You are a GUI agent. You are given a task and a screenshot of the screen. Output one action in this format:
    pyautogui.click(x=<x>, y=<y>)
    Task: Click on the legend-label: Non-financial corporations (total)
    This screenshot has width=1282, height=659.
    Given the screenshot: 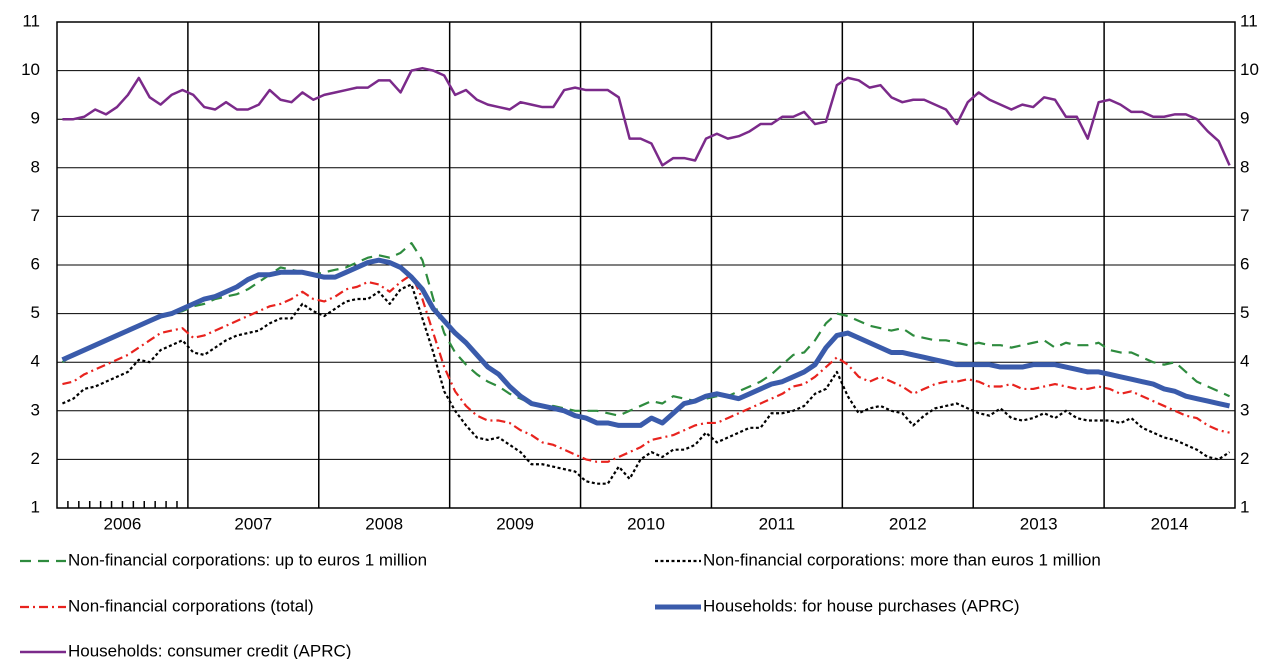 What is the action you would take?
    pyautogui.click(x=191, y=605)
    